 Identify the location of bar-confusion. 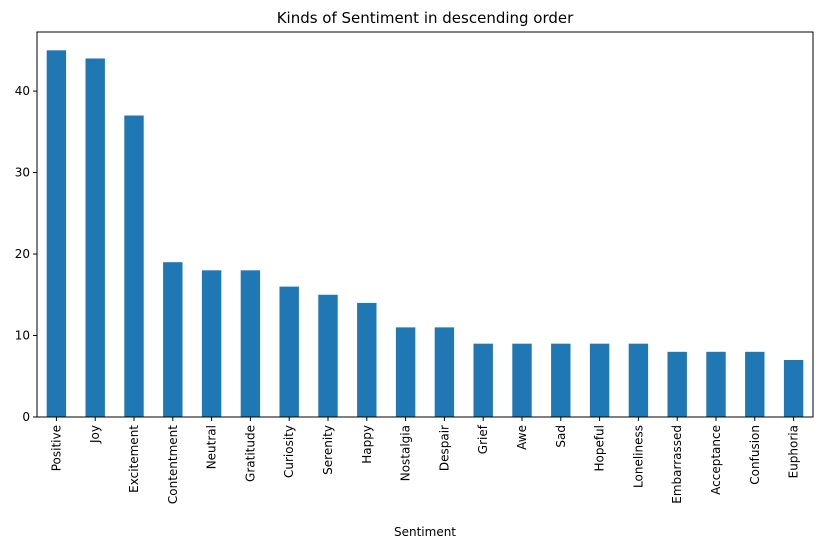
(755, 384).